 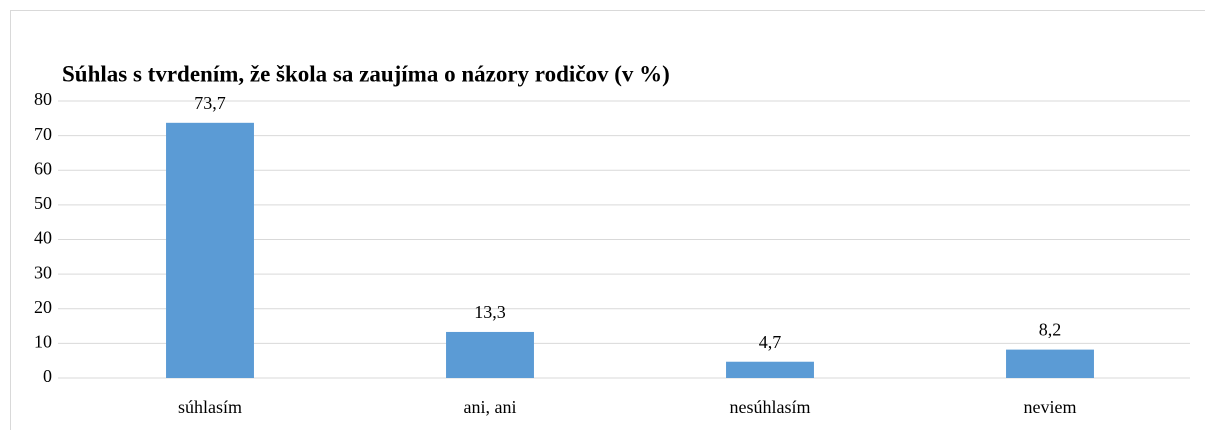 I want to click on y-tick-label: 50, so click(x=43, y=203).